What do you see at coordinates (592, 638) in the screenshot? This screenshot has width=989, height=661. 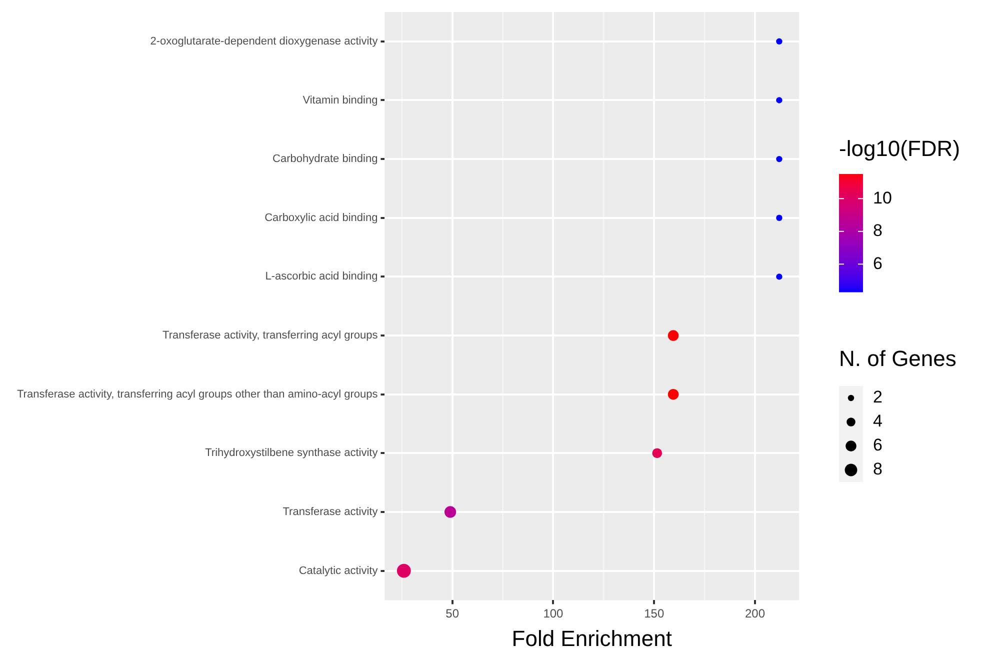 I see `x-axis-title: Fold Enrichment` at bounding box center [592, 638].